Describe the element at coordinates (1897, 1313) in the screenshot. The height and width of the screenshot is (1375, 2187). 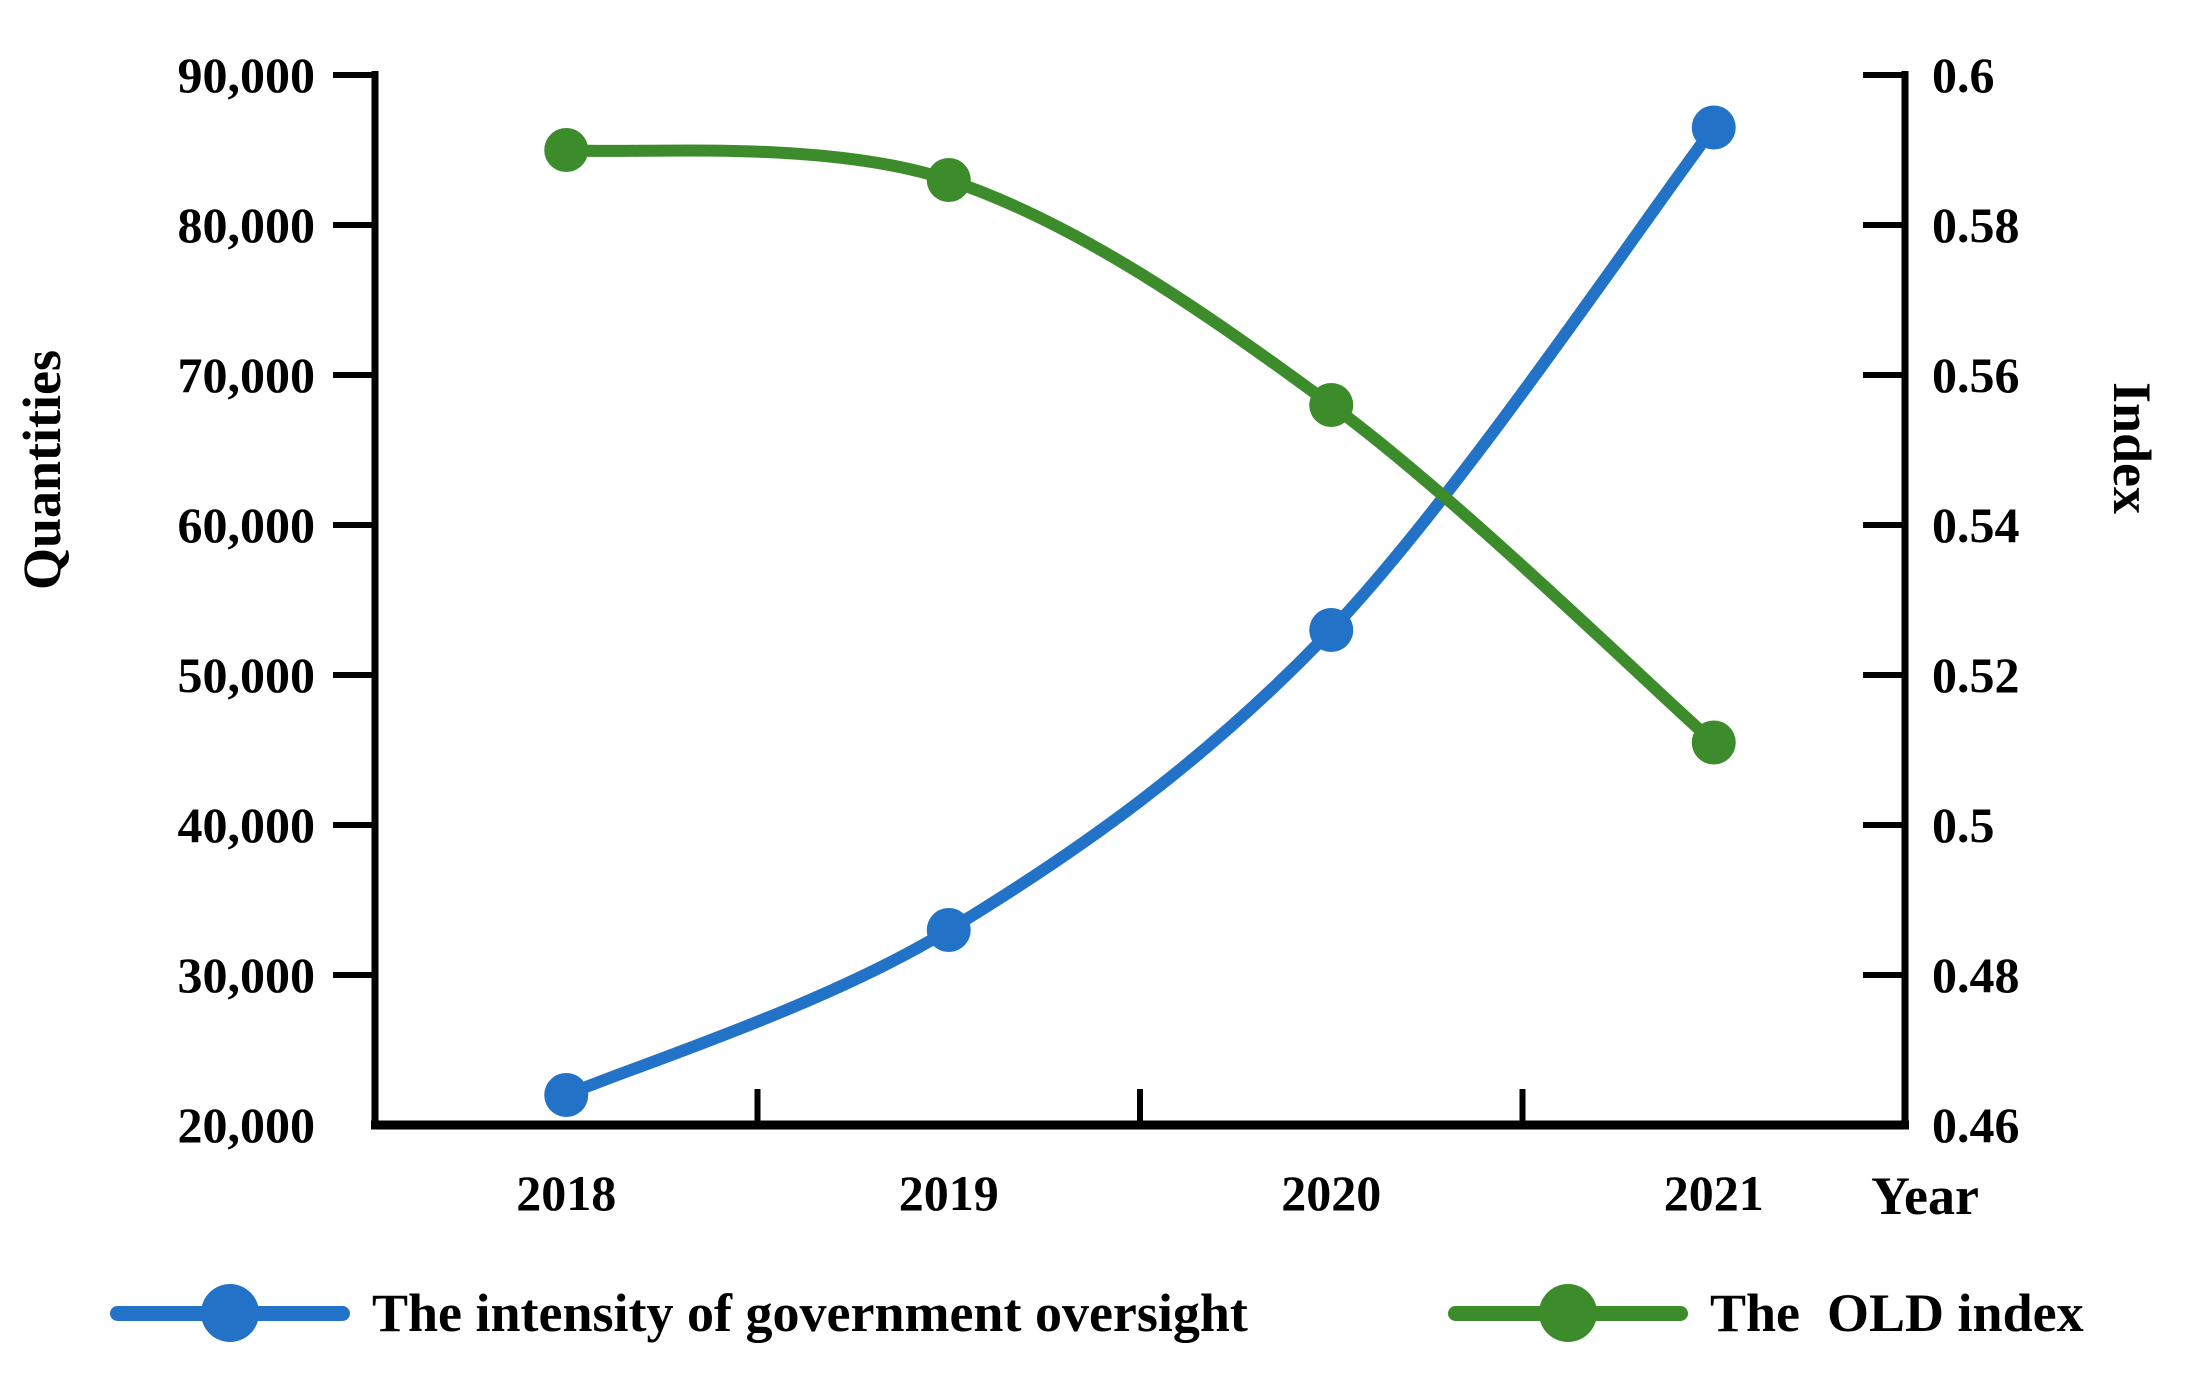
I see `legend-label: The OLD index` at that location.